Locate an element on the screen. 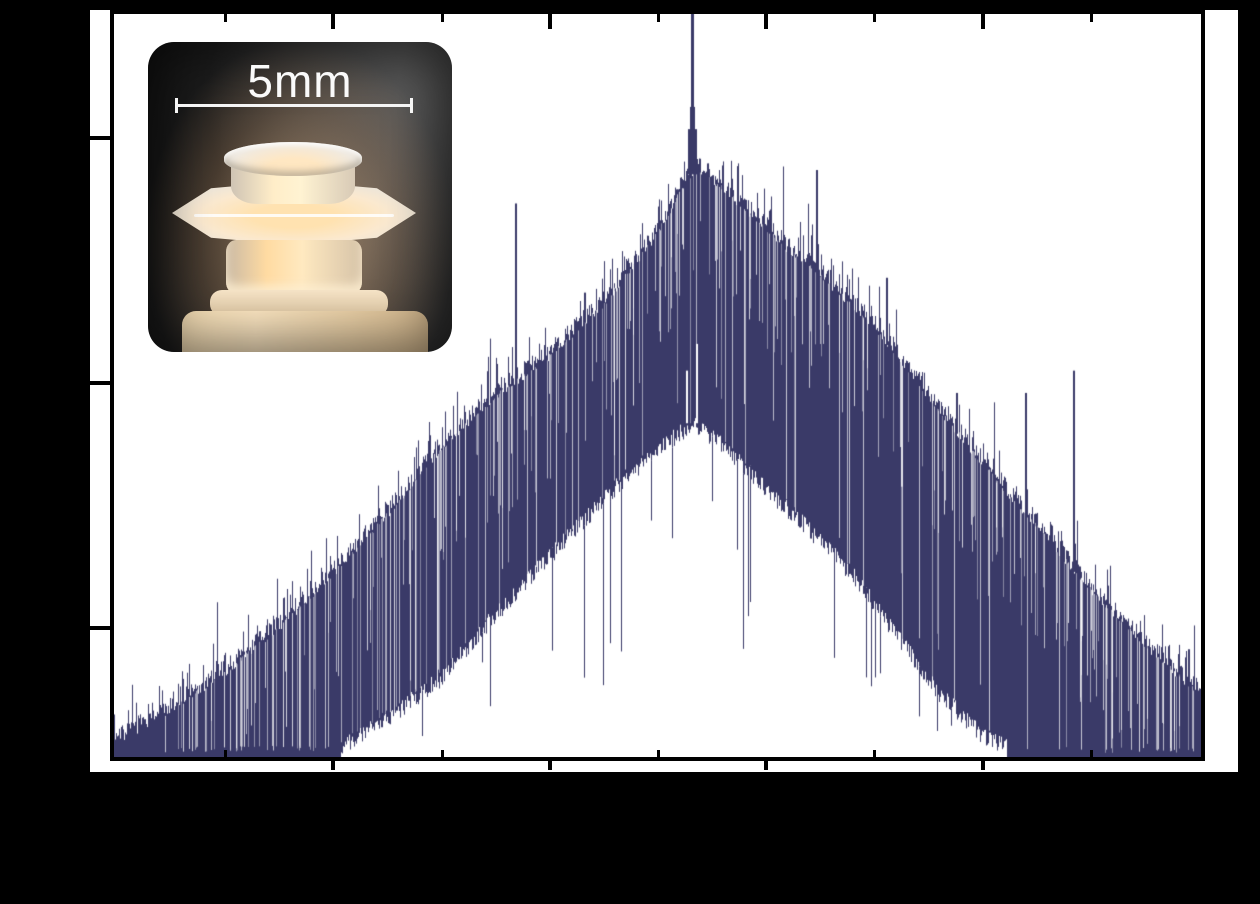  top-glass-disk is located at coordinates (293, 159).